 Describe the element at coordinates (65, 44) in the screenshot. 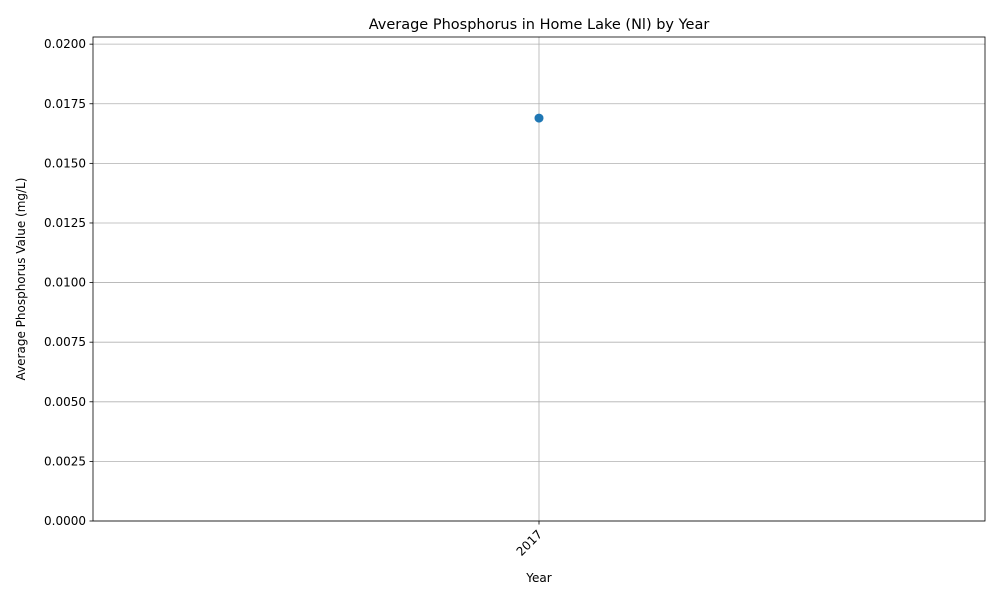

I see `y-tick-label: 0.0200` at that location.